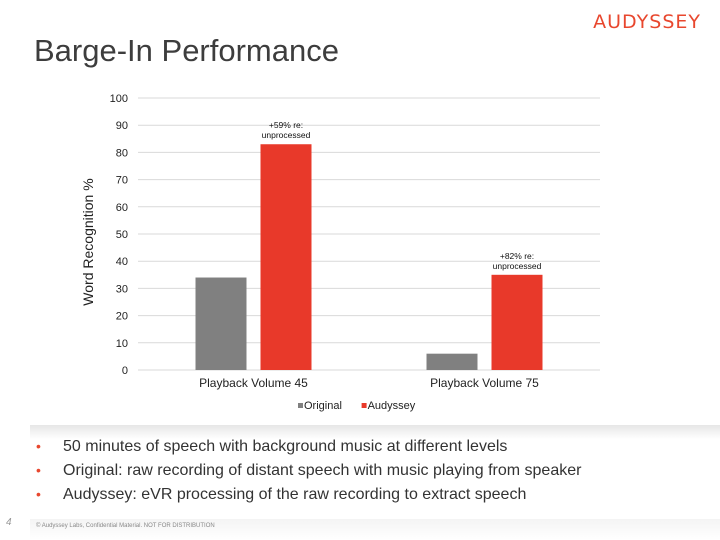  Describe the element at coordinates (402, 195) in the screenshot. I see `annotations: +59% re:unprocessed+82% re:unprocessed` at that location.